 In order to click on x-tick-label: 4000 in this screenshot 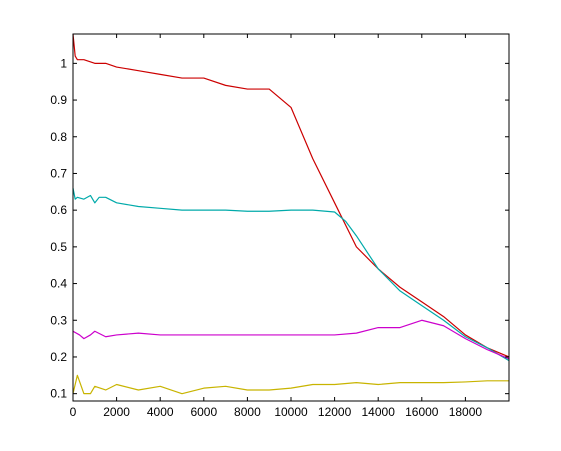, I will do `click(160, 412)`.